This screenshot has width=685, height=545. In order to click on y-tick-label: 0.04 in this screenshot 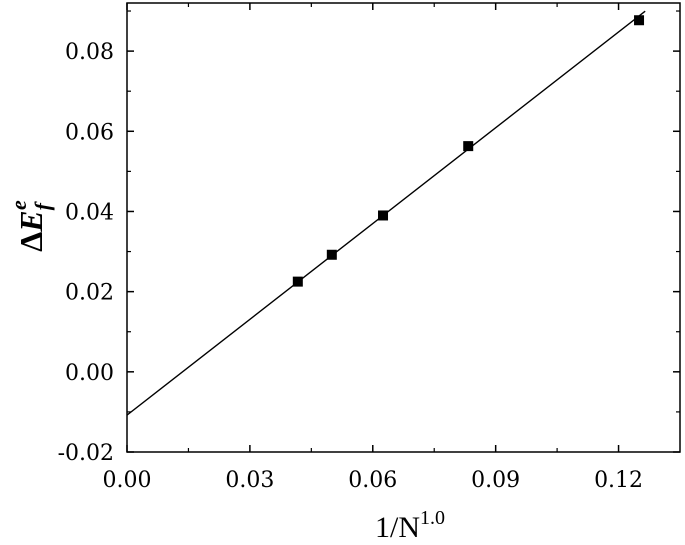, I will do `click(89, 212)`.